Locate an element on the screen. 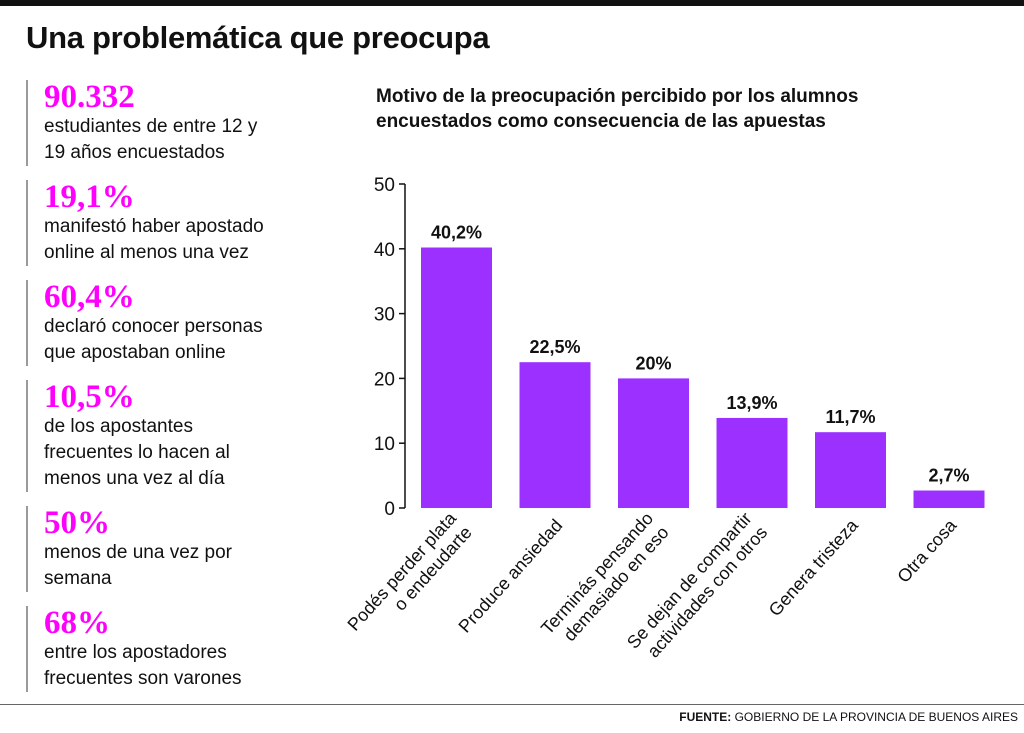 The image size is (1024, 733). bar-value-label: 40,2% is located at coordinates (456, 233).